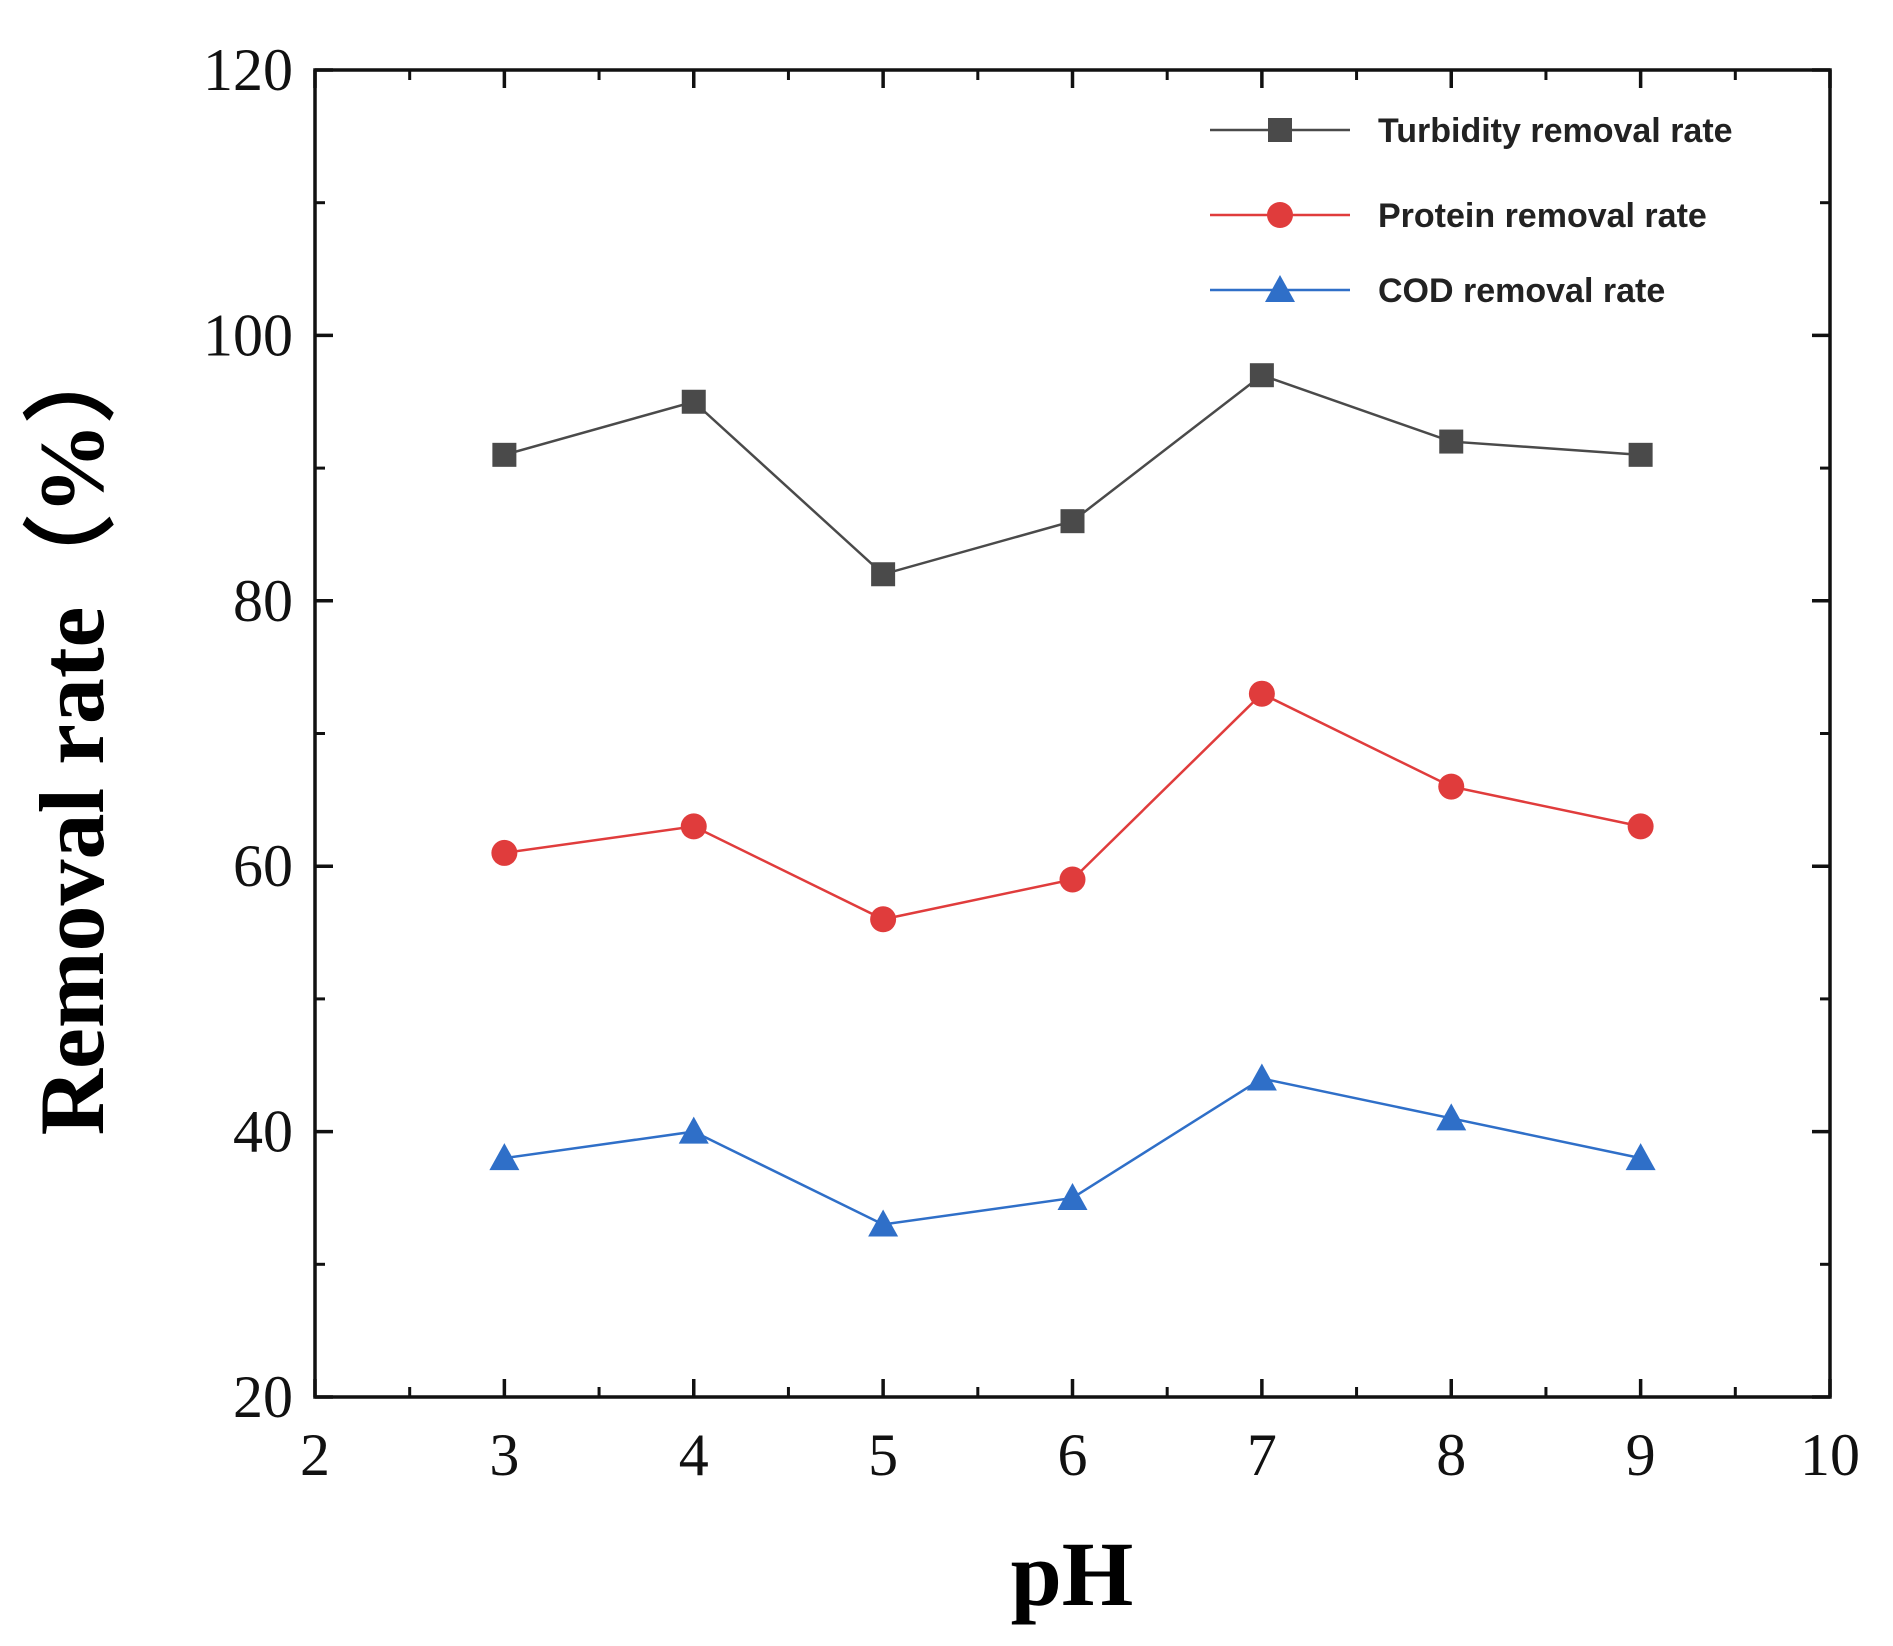  Describe the element at coordinates (1073, 1455) in the screenshot. I see `x-tick-label: 6` at that location.